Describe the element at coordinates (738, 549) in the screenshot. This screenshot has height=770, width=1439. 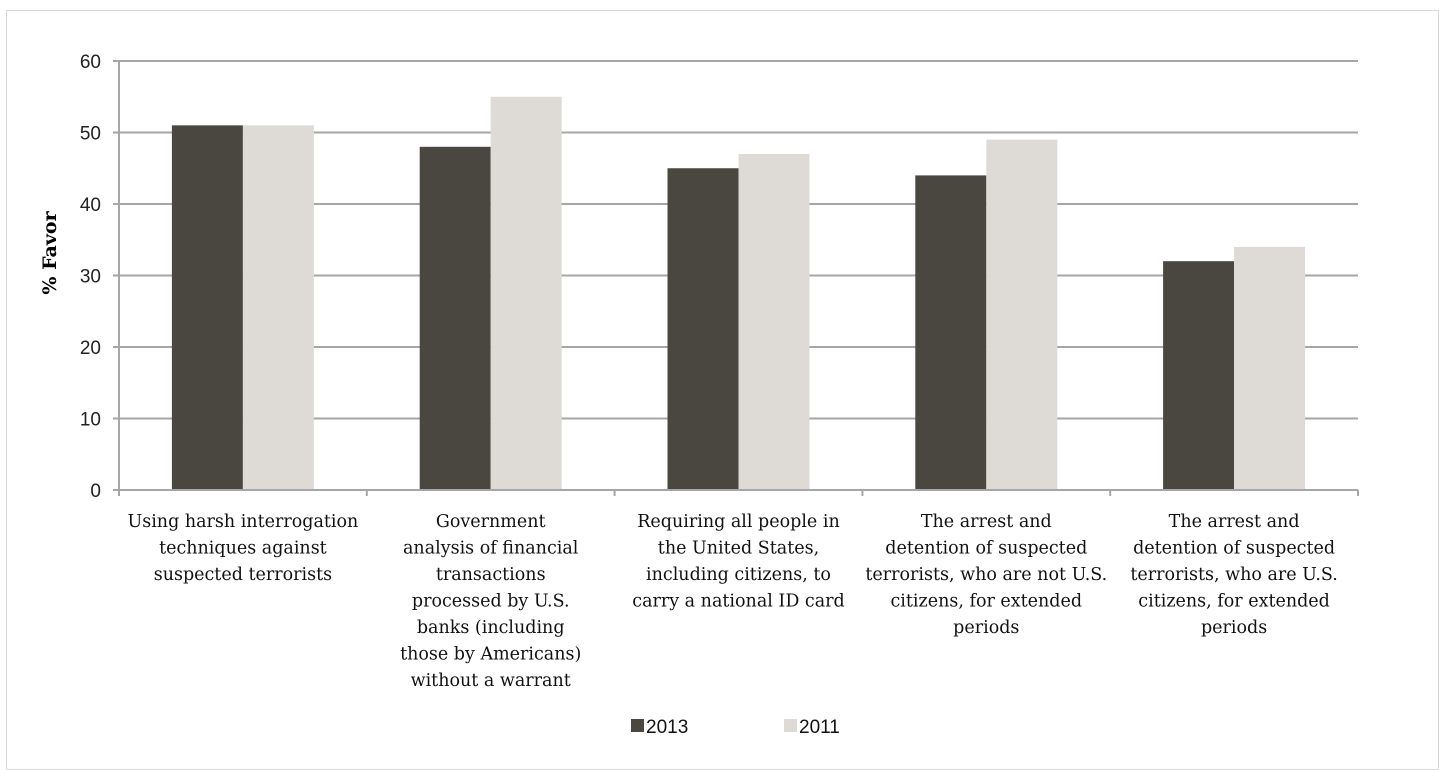
I see `x-category-label-line: the United States,` at that location.